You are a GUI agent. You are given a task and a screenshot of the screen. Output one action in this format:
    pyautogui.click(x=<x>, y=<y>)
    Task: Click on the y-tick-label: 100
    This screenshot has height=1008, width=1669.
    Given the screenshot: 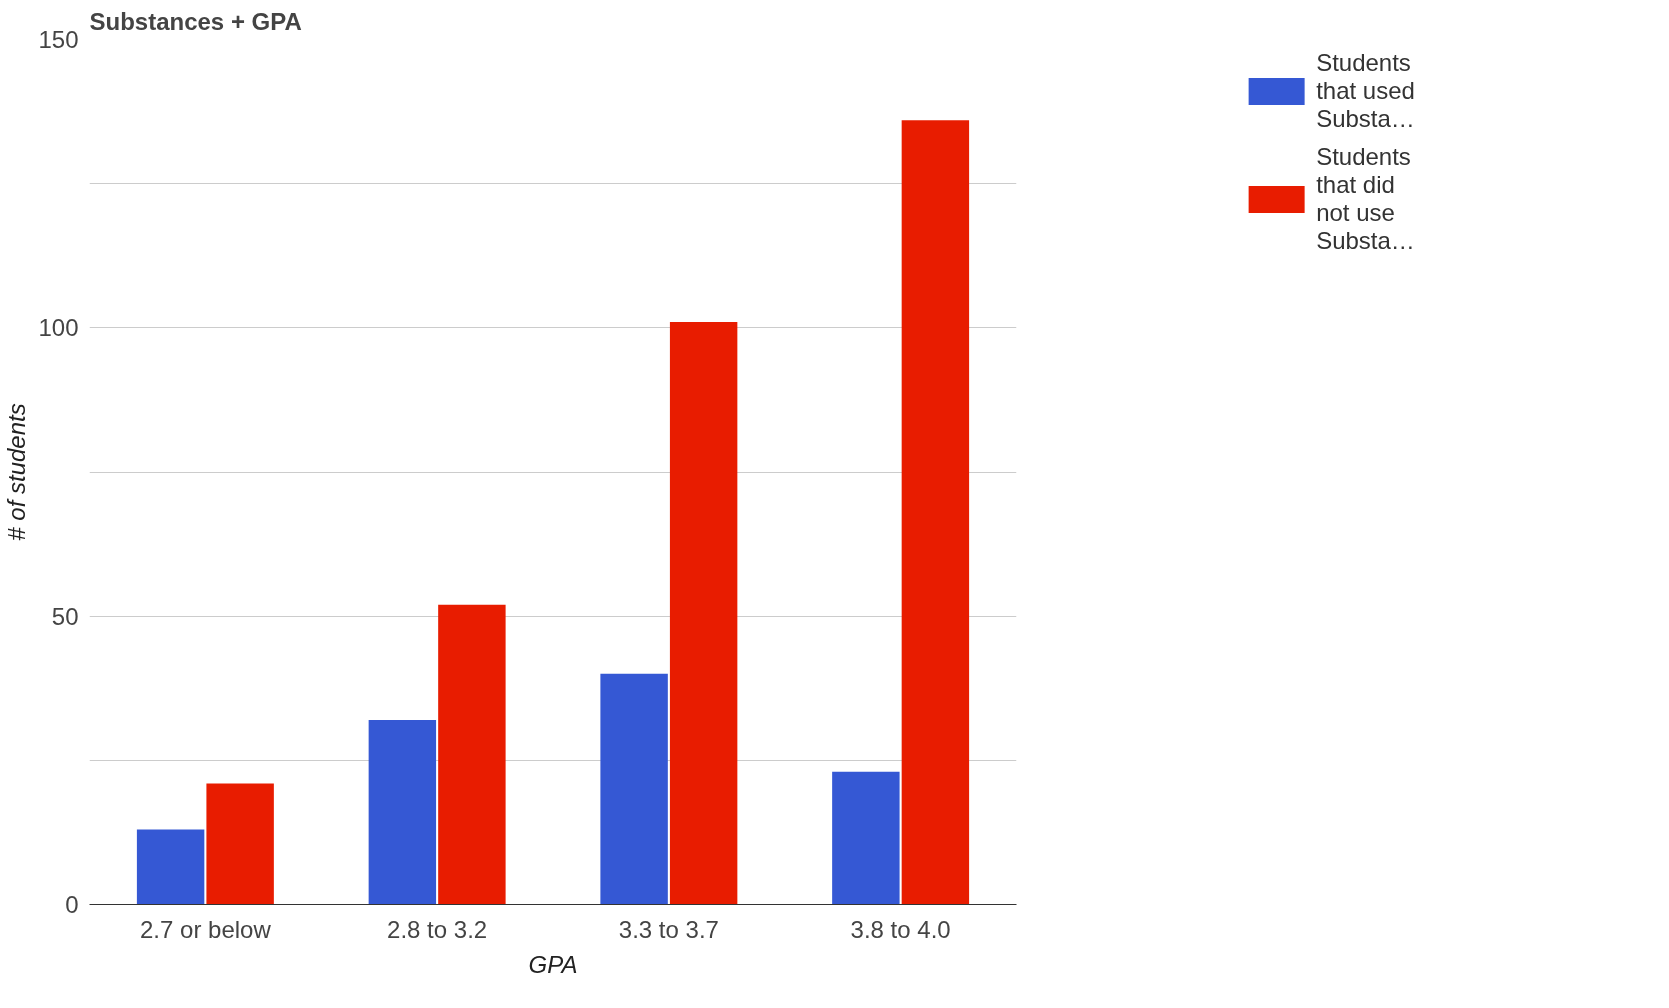 What is the action you would take?
    pyautogui.click(x=58, y=328)
    